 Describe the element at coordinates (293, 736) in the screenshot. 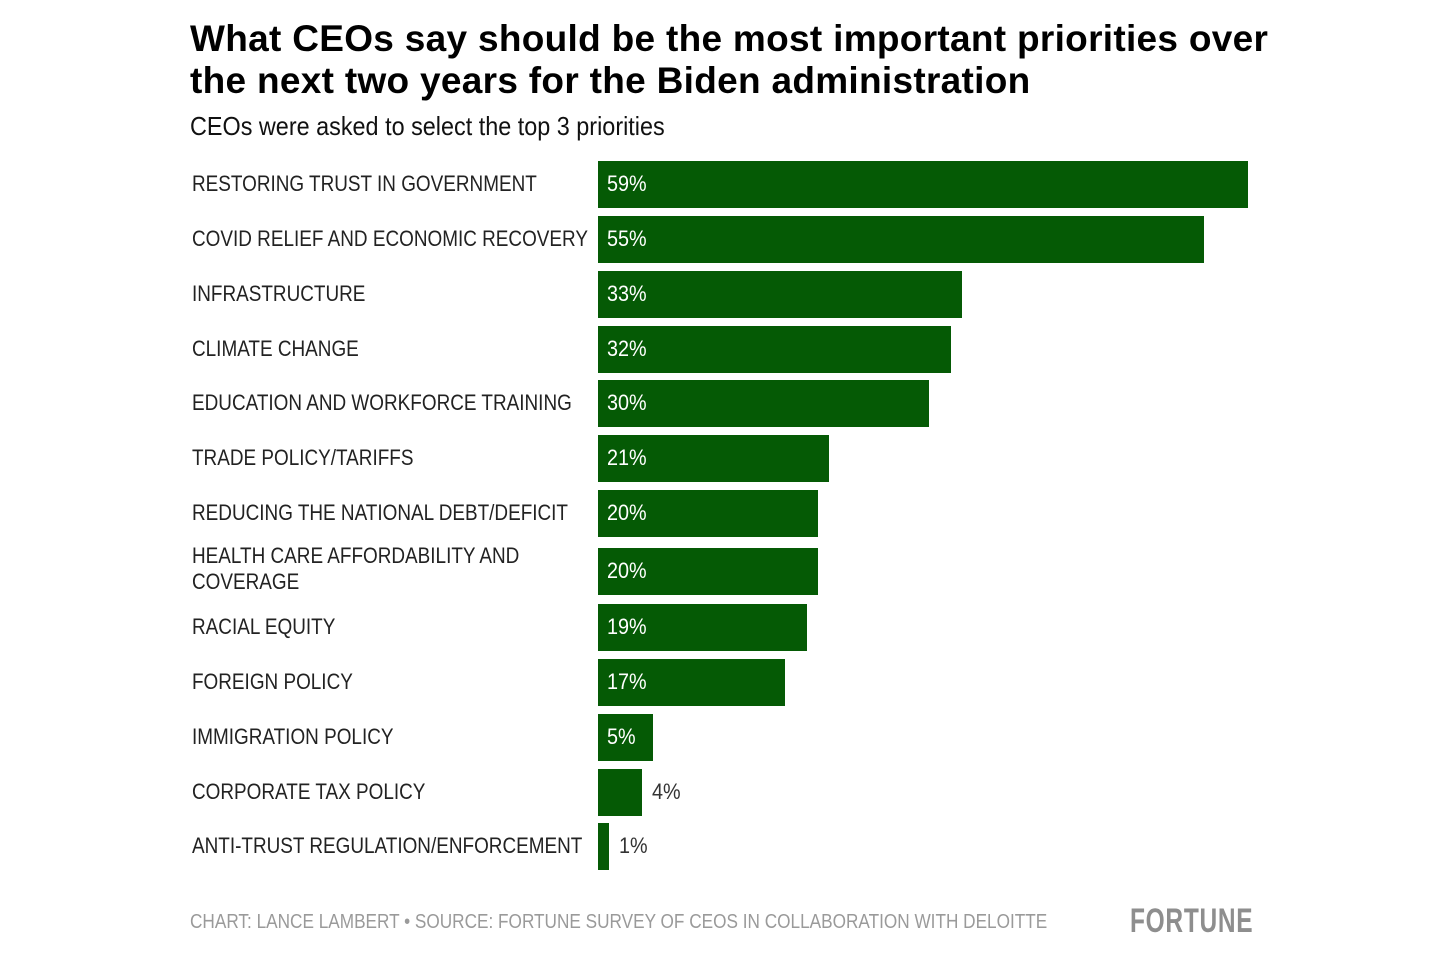

I see `category-label: IMMIGRATION POLICY` at that location.